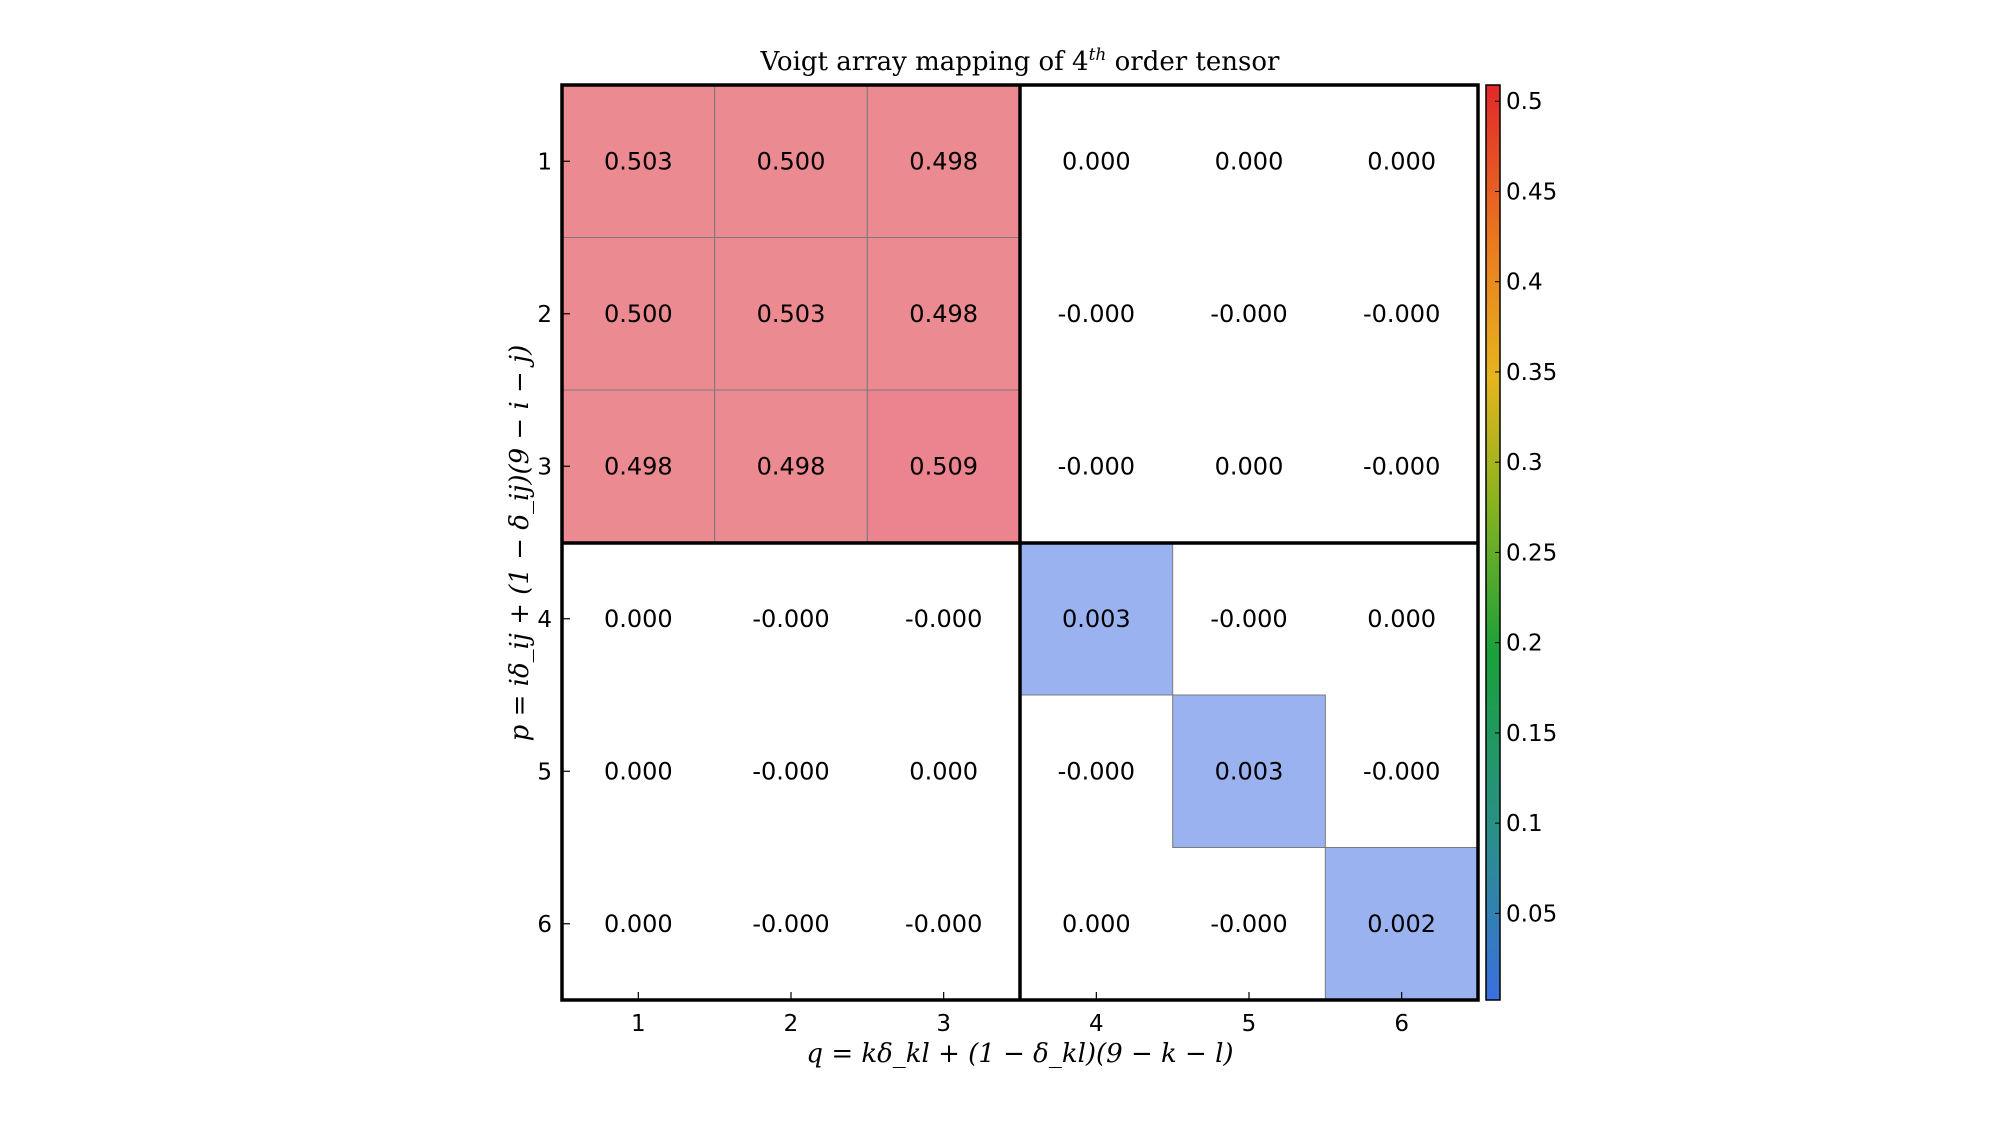  I want to click on cell-label-r6-c1: 0.000, so click(638, 924).